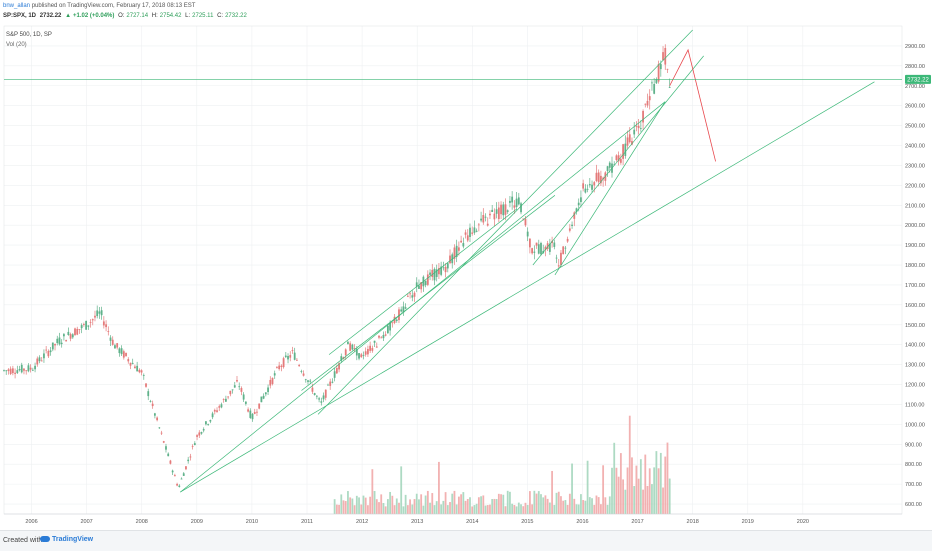 This screenshot has width=932, height=551. I want to click on open-label: O:, so click(121, 16).